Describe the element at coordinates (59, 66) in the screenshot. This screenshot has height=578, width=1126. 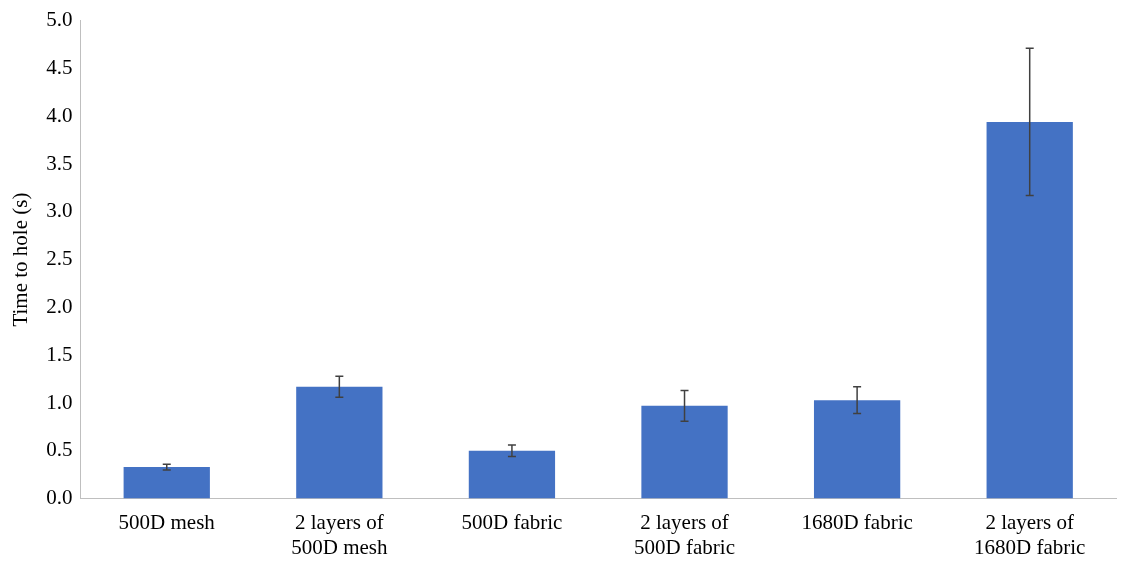
I see `y-tick-label: 4.5` at that location.